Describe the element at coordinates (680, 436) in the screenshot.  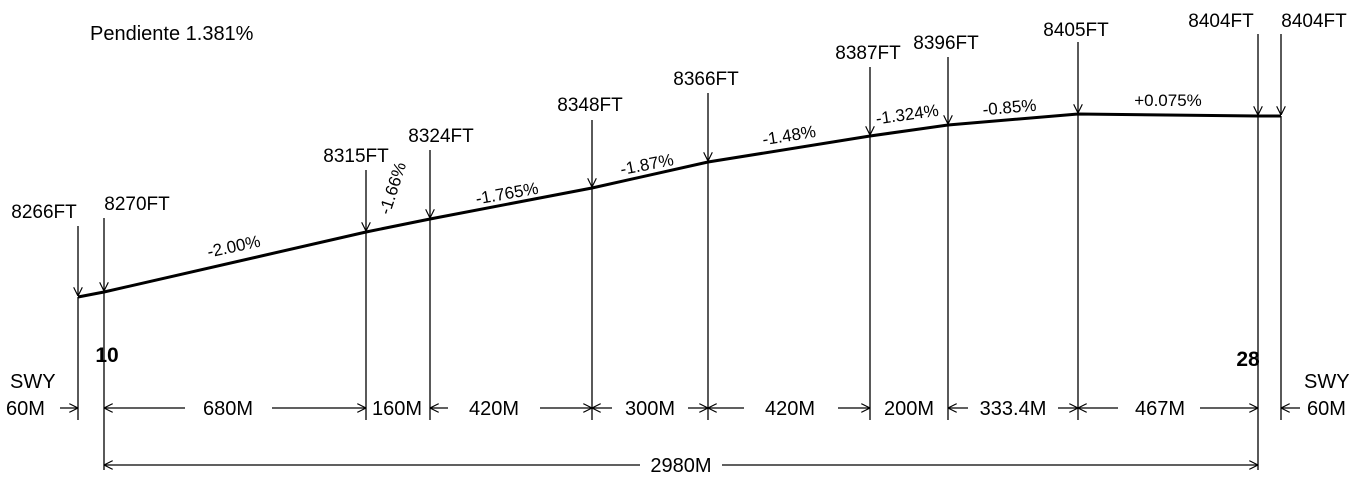
I see `segment-dimension-lines` at that location.